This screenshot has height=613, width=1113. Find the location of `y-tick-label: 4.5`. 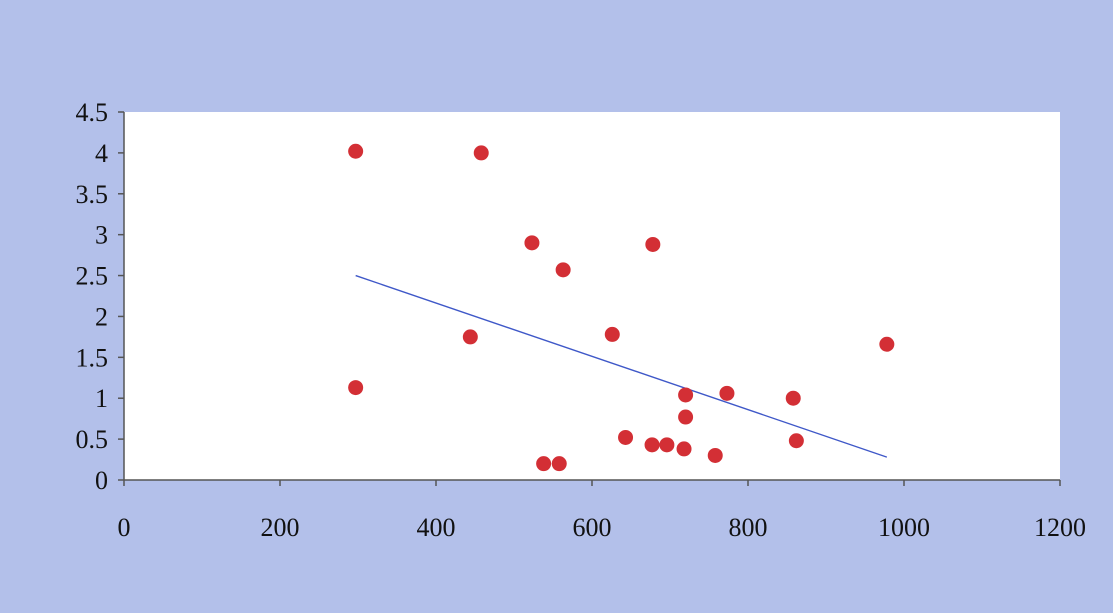

y-tick-label: 4.5 is located at coordinates (92, 112).